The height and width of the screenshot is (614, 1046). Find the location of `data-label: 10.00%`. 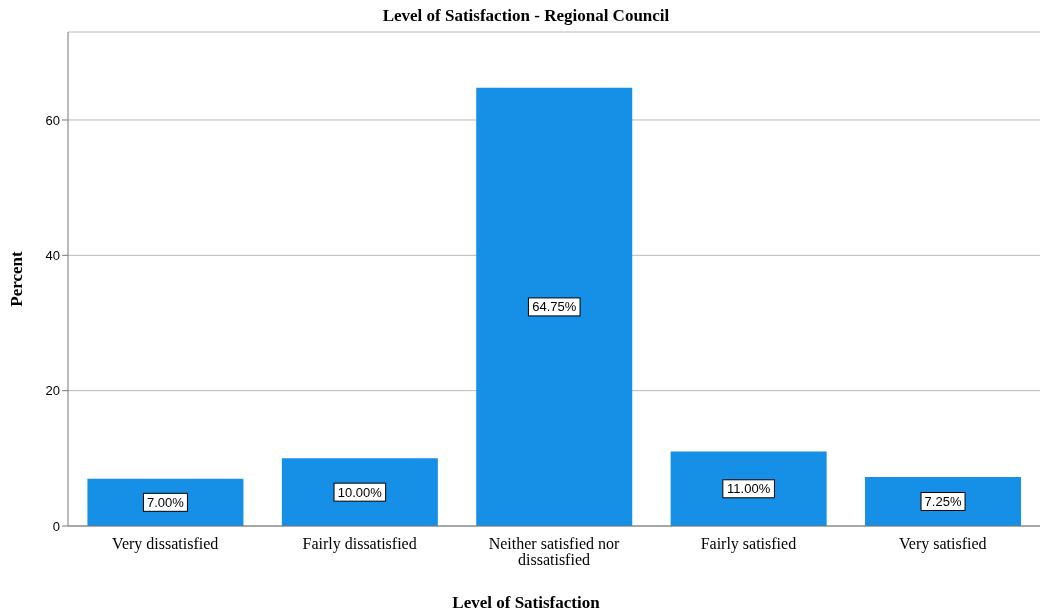

data-label: 10.00% is located at coordinates (360, 492).